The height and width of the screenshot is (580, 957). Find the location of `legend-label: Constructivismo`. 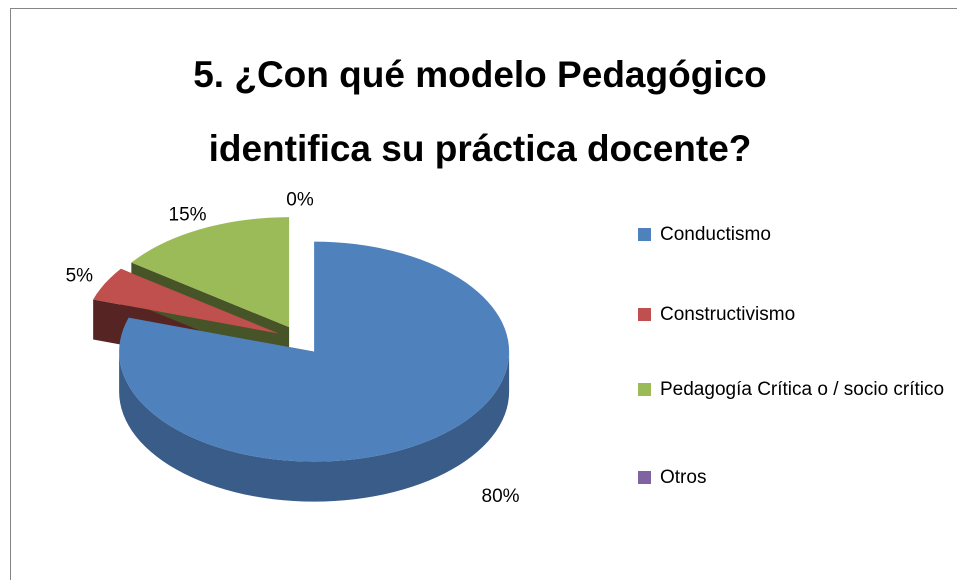

legend-label: Constructivismo is located at coordinates (728, 314).